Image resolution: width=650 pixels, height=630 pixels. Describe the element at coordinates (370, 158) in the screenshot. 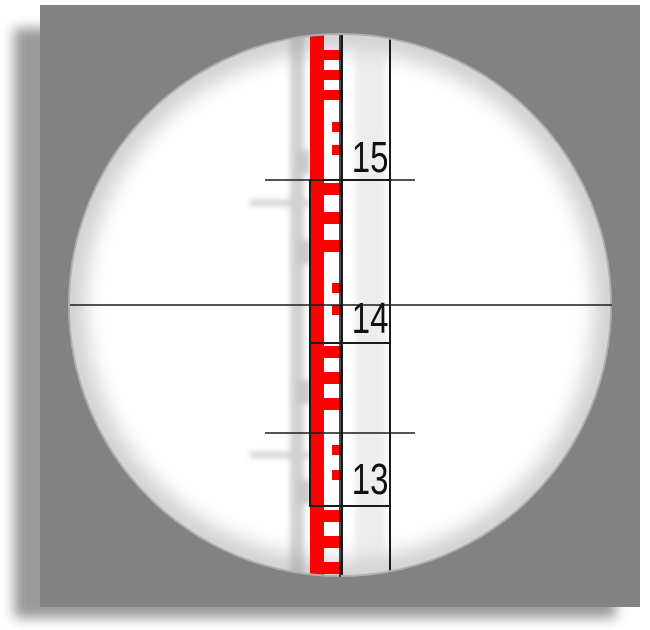

I see `staff-label-upper: 15` at that location.